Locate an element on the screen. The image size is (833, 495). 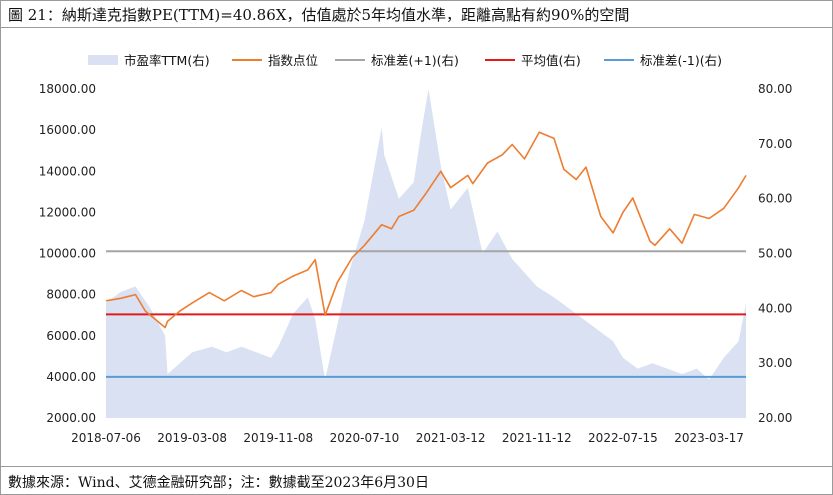
legend-item-mean: 平均值(右) is located at coordinates (533, 59).